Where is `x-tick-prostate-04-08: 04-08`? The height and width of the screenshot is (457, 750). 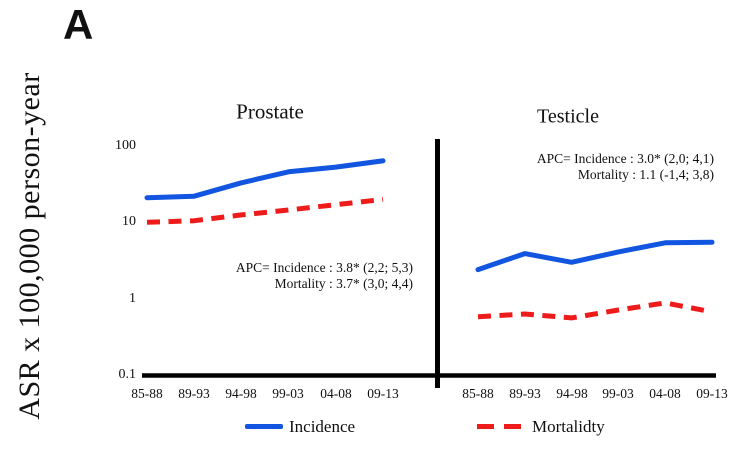 x-tick-prostate-04-08: 04-08 is located at coordinates (336, 393).